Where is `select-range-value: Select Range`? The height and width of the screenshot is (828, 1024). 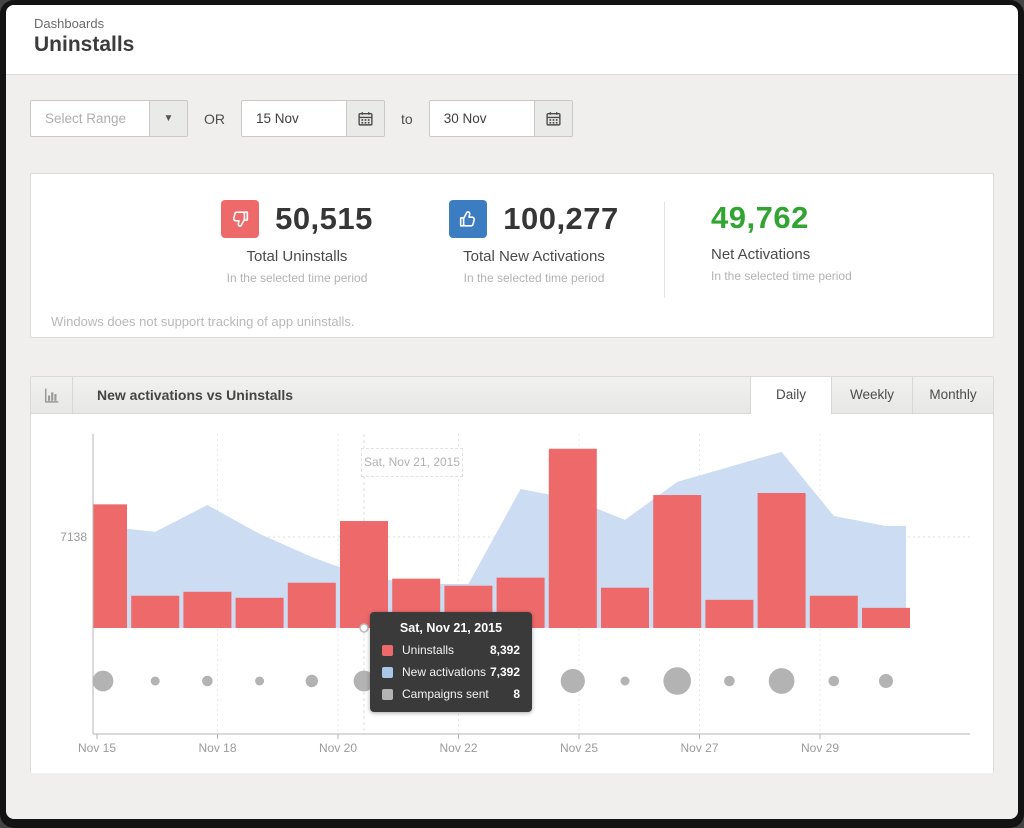
select-range-value: Select Range is located at coordinates (86, 118).